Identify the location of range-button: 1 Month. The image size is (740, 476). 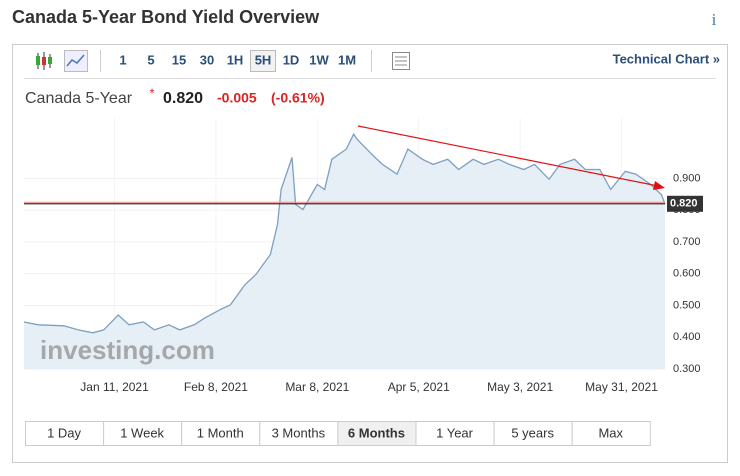
(220, 432).